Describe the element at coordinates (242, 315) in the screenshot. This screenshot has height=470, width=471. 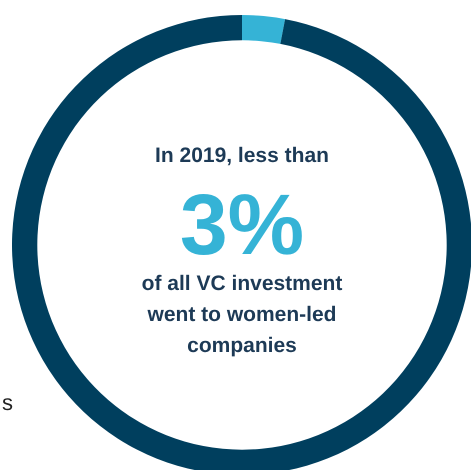
I see `text: of all VC investment went to women-led companies` at that location.